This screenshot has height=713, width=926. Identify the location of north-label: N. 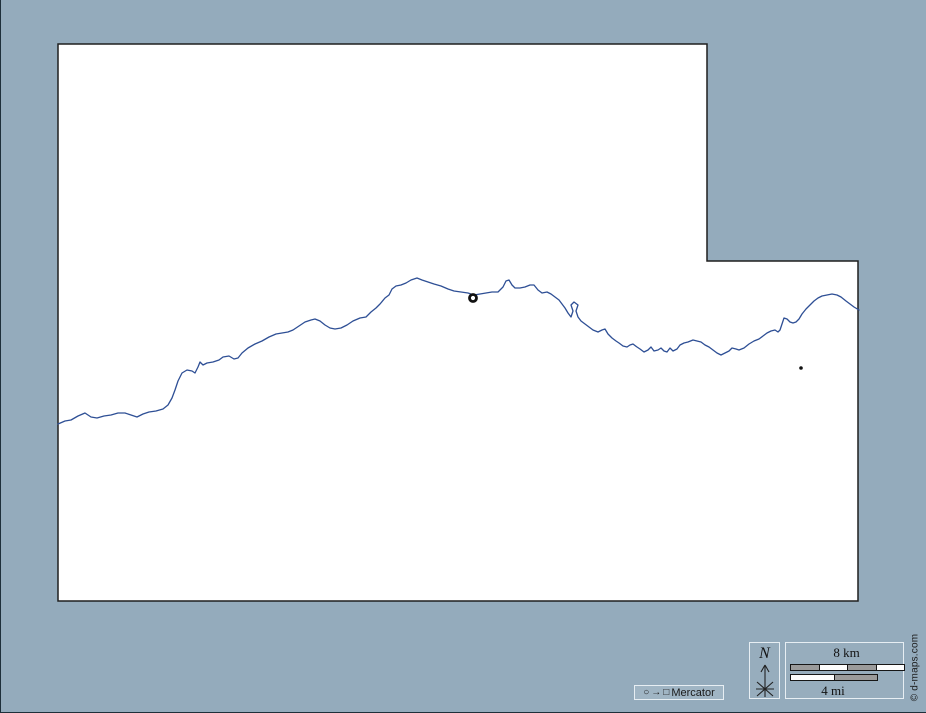
(764, 653).